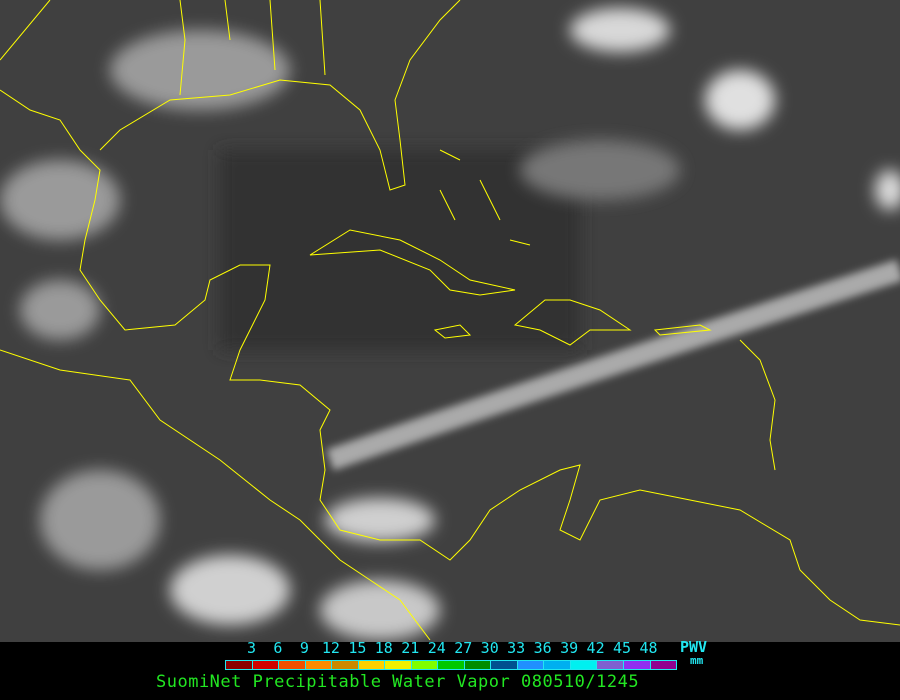 Image resolution: width=900 pixels, height=700 pixels. What do you see at coordinates (357, 648) in the screenshot?
I see `legend-tick-label: 15` at bounding box center [357, 648].